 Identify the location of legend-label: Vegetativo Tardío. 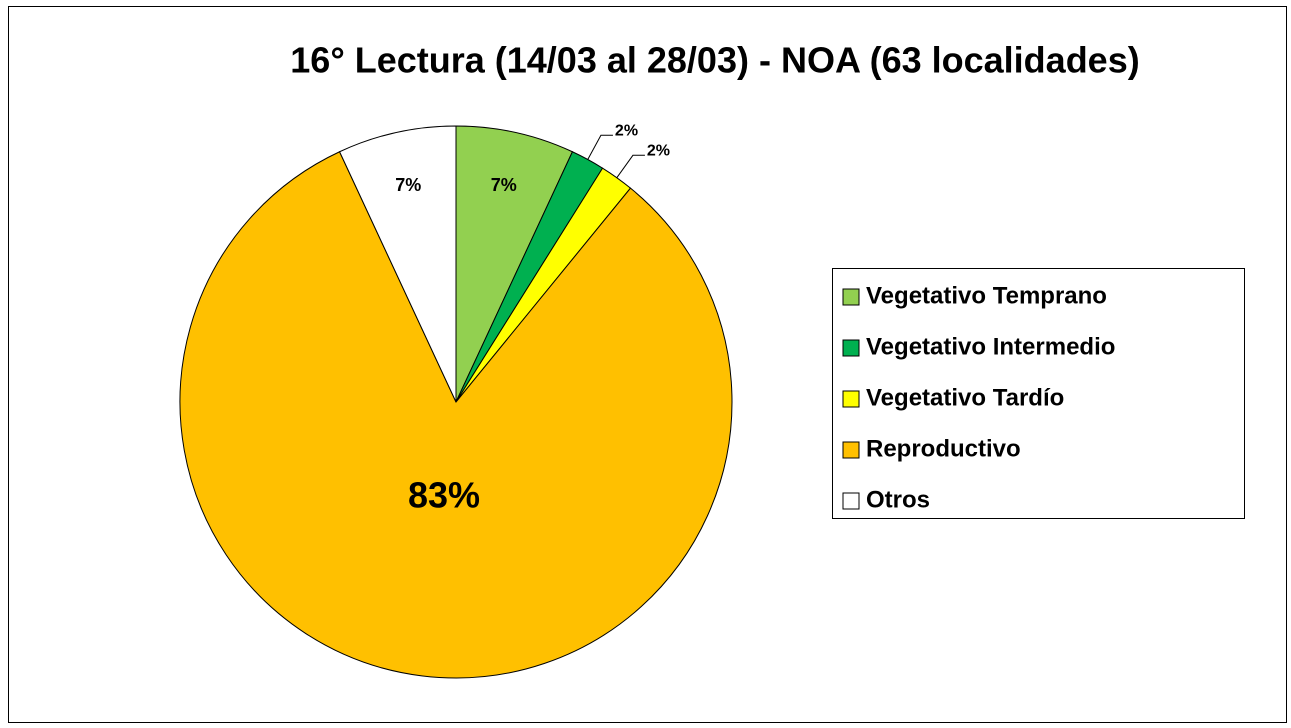
(965, 397).